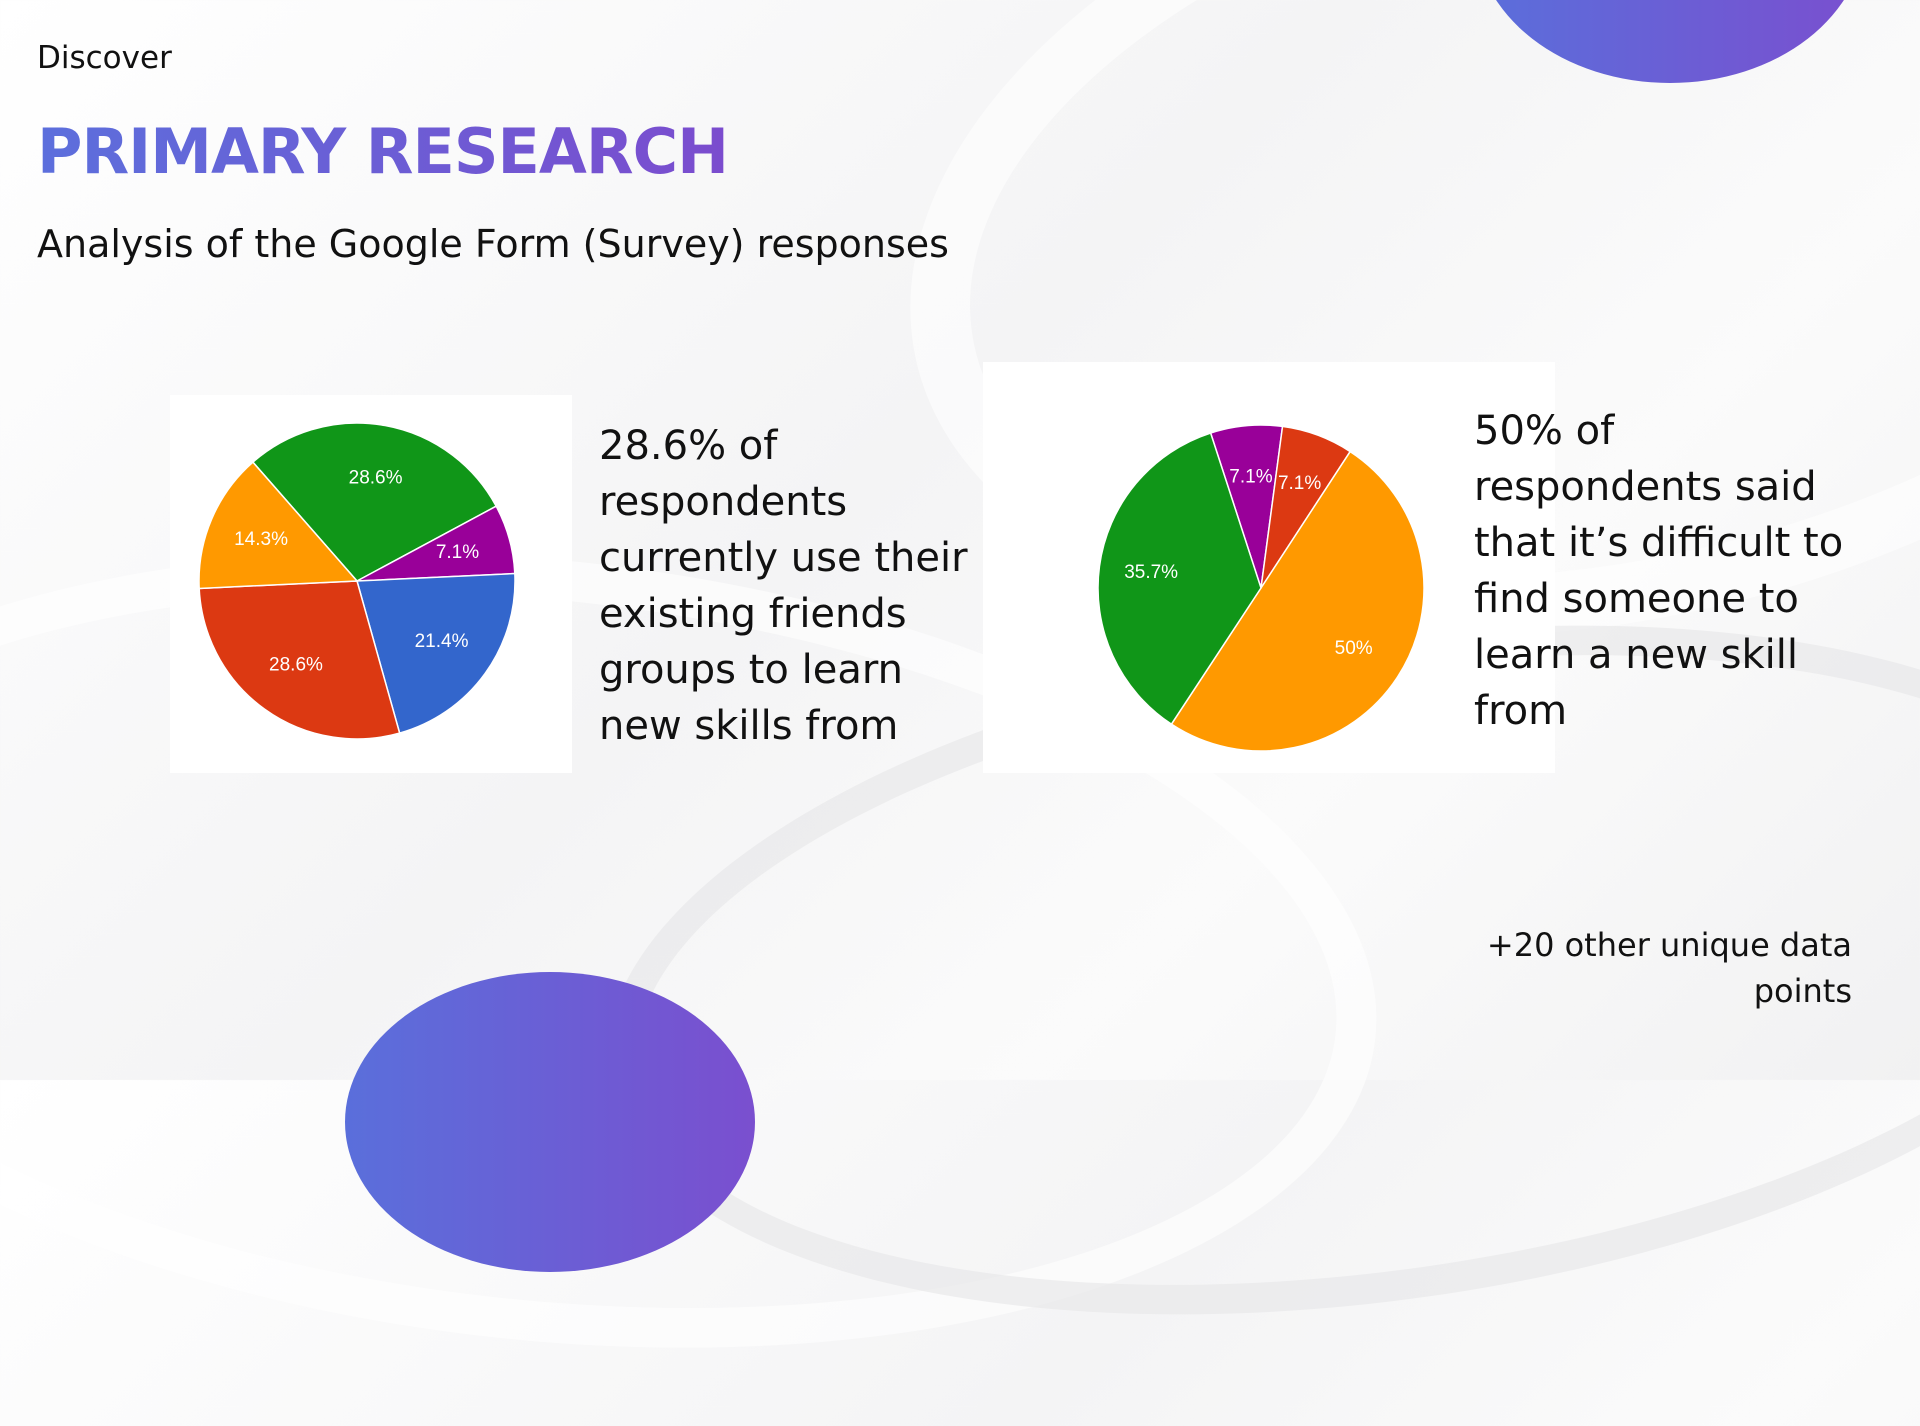  Describe the element at coordinates (261, 539) in the screenshot. I see `pie-slice-label: 14.3%` at that location.